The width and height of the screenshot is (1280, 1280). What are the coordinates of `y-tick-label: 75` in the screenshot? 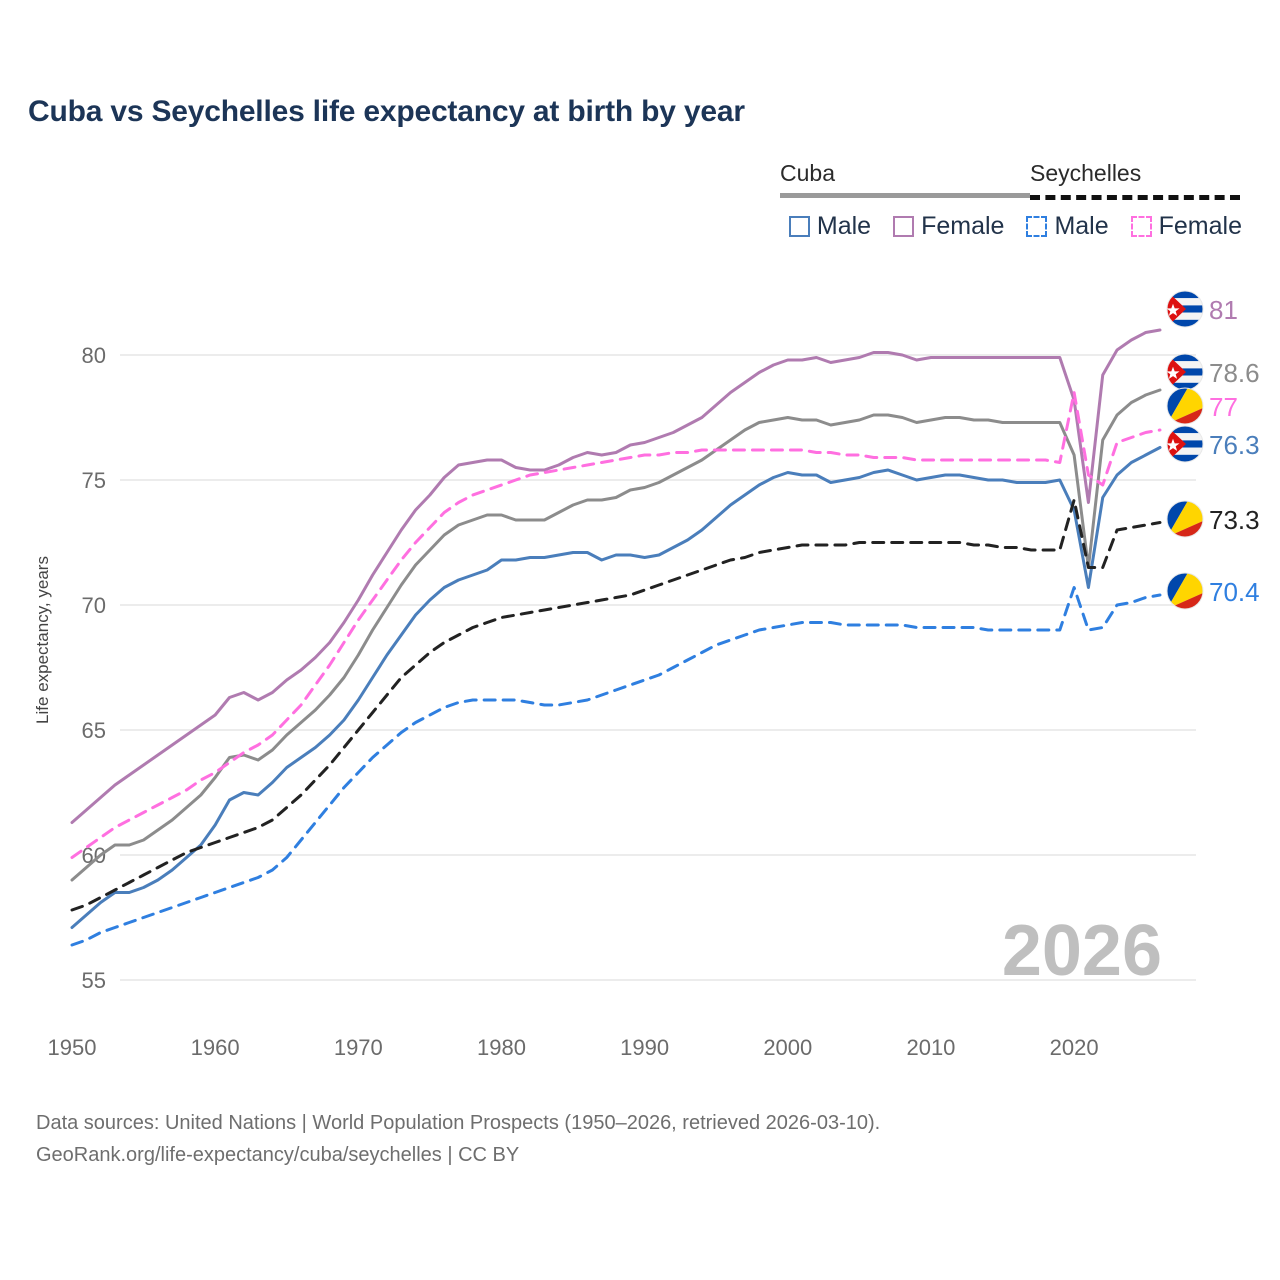 It's located at (94, 480).